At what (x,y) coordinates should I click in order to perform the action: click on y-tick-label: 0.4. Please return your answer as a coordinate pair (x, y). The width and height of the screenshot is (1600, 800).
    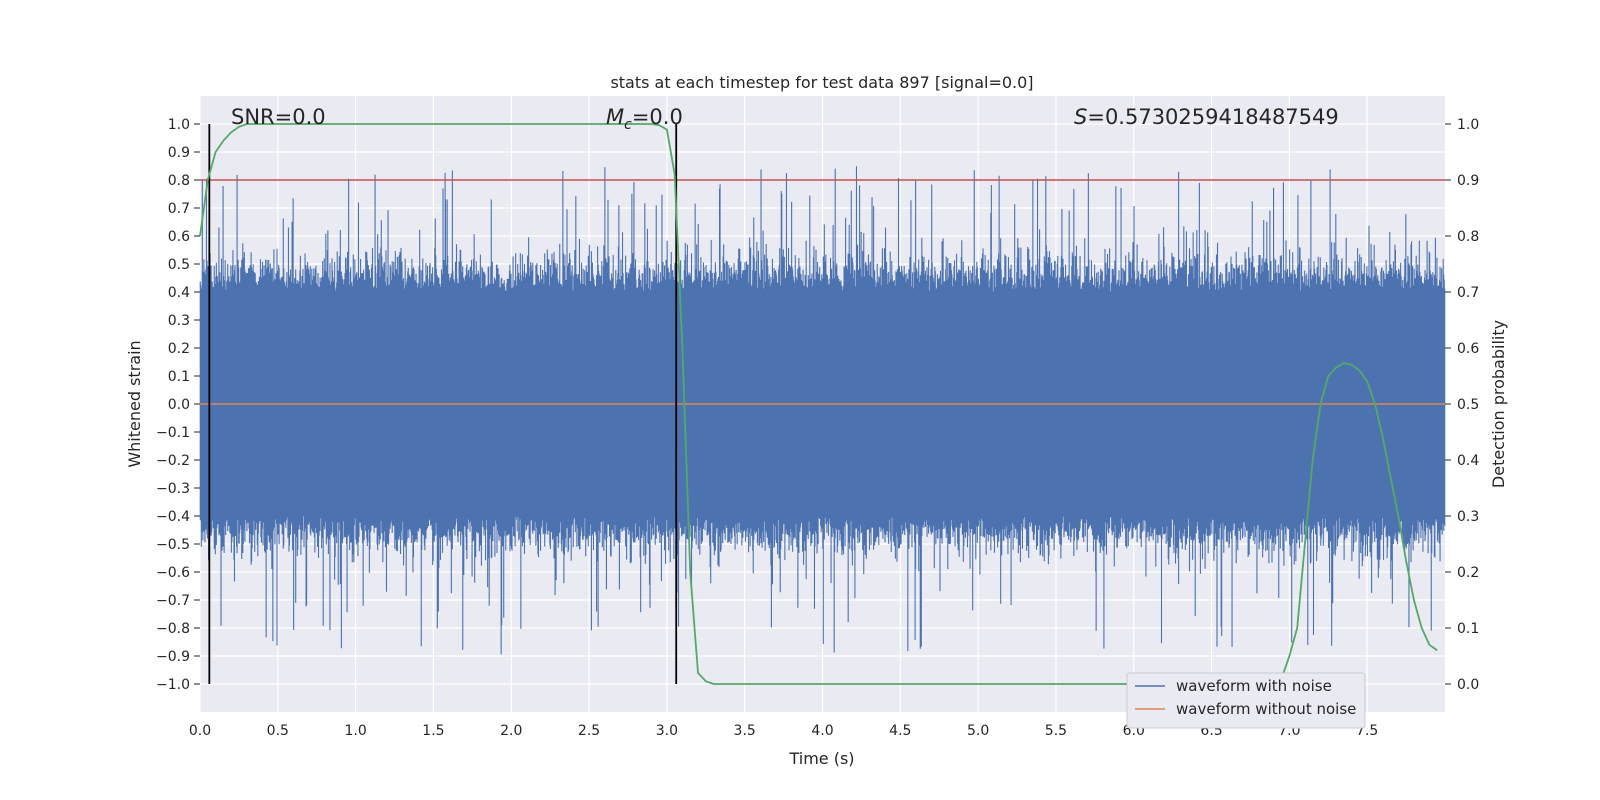
    Looking at the image, I should click on (179, 293).